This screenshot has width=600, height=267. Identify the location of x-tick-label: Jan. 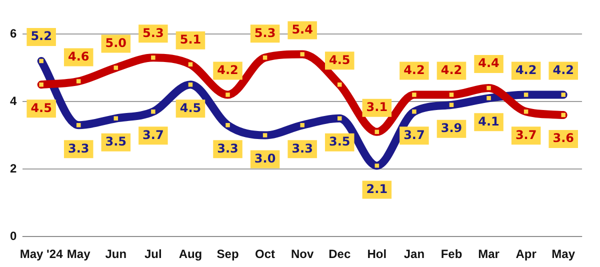
(414, 254).